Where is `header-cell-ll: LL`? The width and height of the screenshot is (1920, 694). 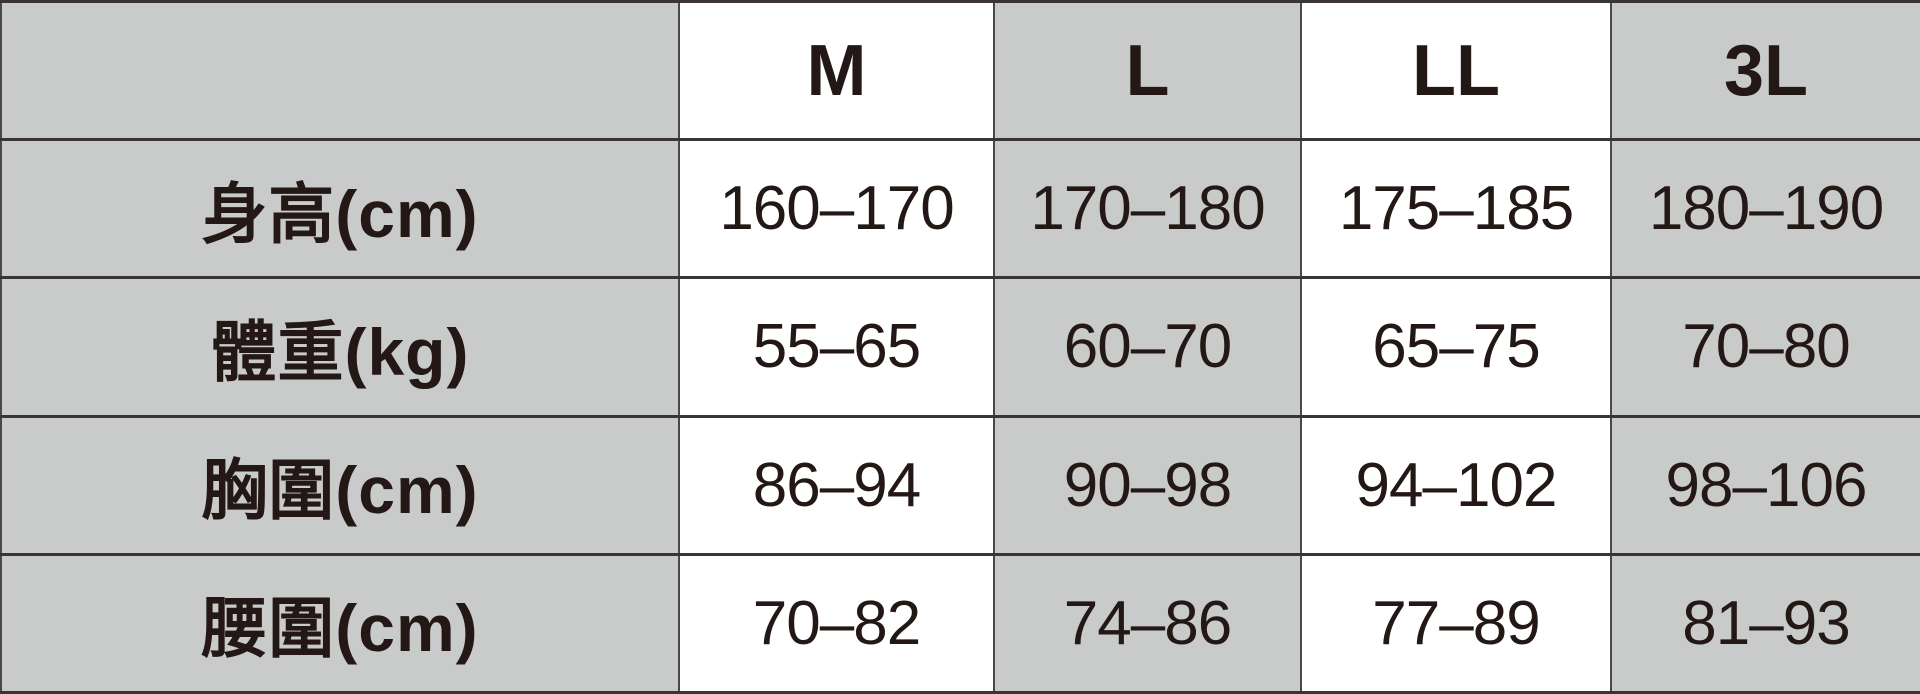
header-cell-ll: LL is located at coordinates (1456, 71).